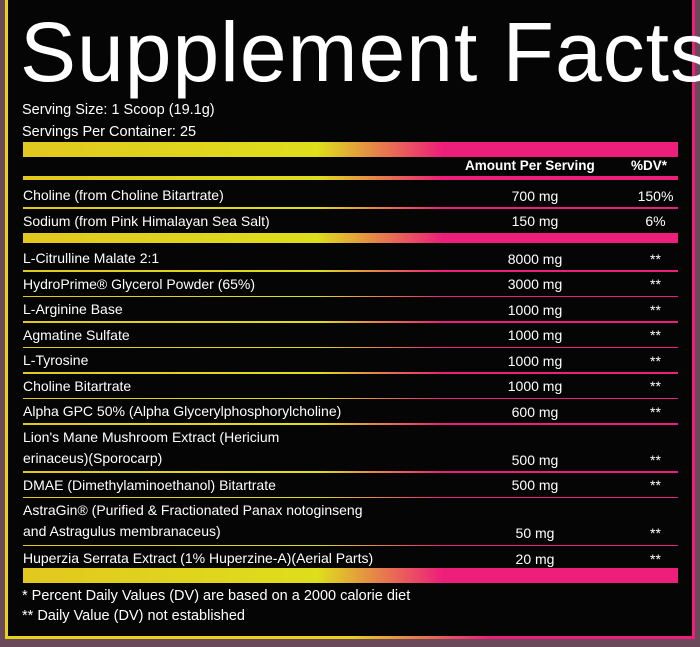 The height and width of the screenshot is (647, 700). I want to click on ingredient-name: HydroPrime® Glycerol Powder (65%), so click(139, 283).